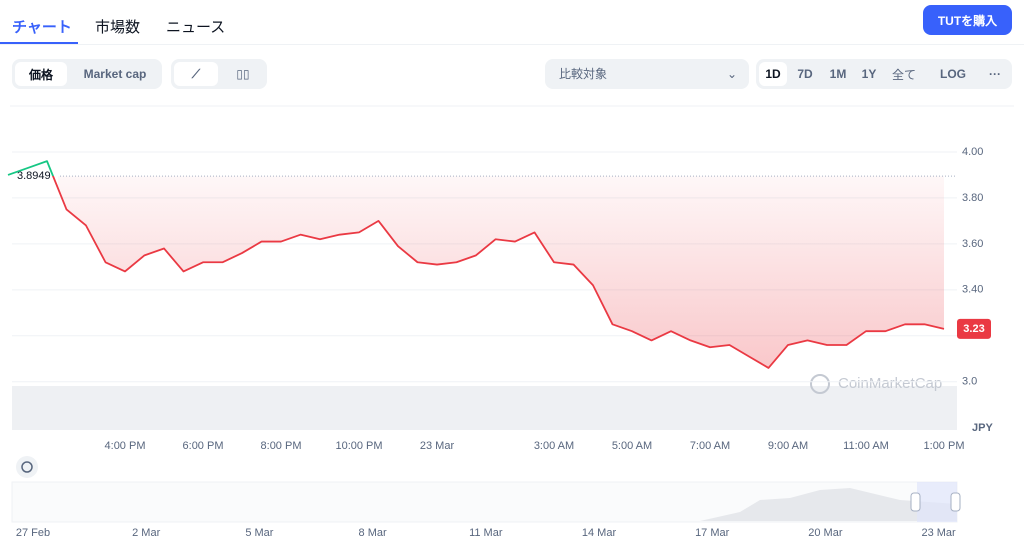 The image size is (1024, 555). Describe the element at coordinates (125, 446) in the screenshot. I see `x-tick-label: 4:00 PM` at that location.